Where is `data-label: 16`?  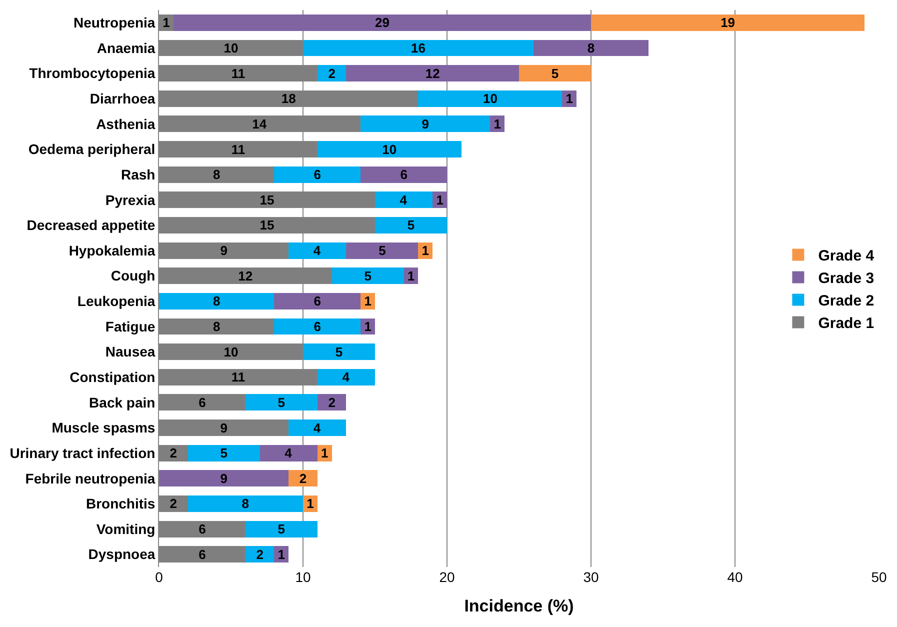
data-label: 16 is located at coordinates (418, 48).